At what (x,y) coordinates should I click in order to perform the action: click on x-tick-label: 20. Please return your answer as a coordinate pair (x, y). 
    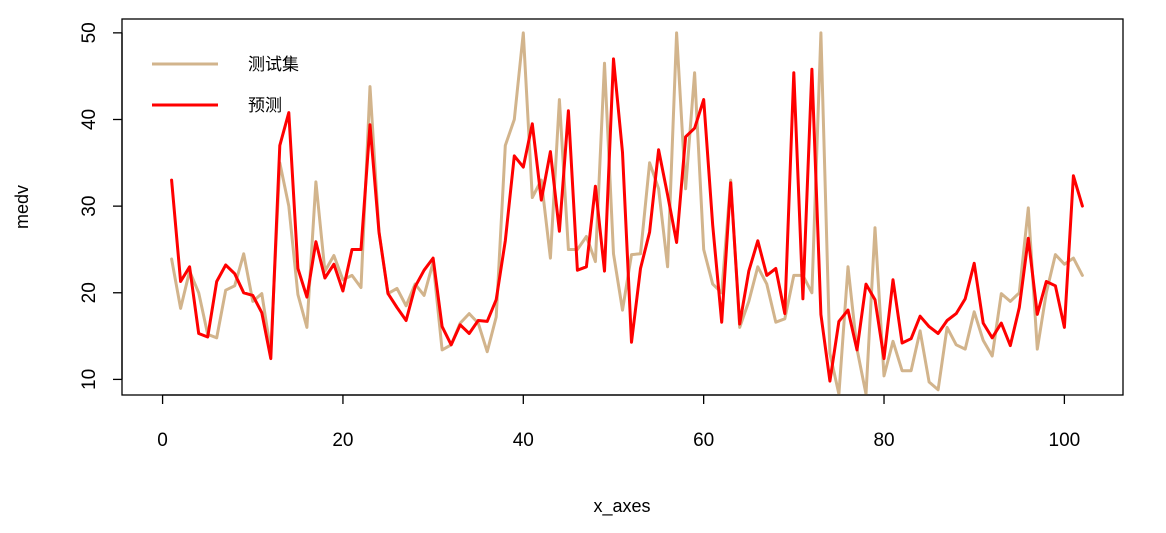
    Looking at the image, I should click on (342, 440).